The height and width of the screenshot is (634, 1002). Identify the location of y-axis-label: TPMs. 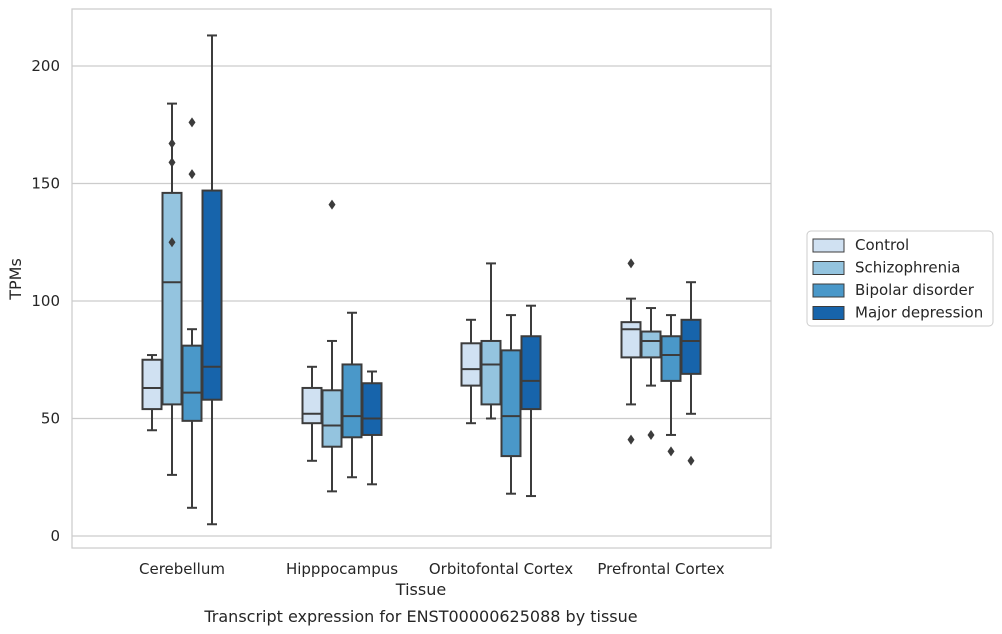
(15, 279).